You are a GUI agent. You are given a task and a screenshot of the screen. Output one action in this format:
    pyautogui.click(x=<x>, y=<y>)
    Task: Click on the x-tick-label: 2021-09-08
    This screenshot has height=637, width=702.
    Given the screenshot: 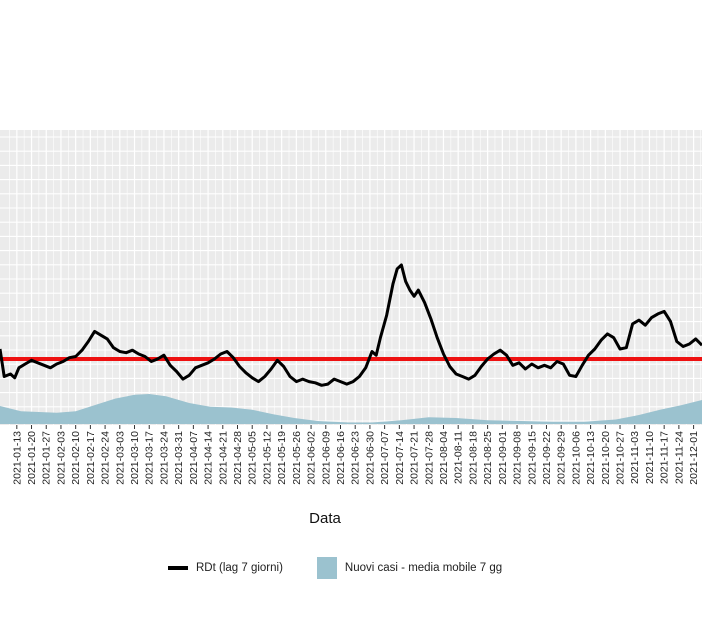 What is the action you would take?
    pyautogui.click(x=518, y=458)
    